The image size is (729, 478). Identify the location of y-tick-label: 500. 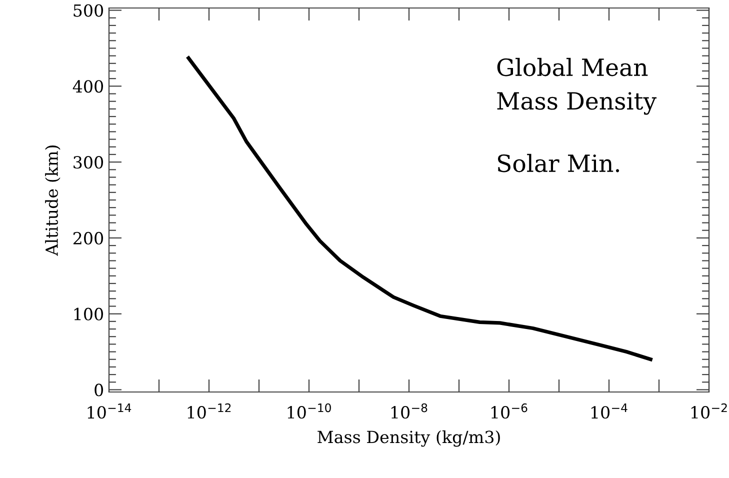
(89, 10).